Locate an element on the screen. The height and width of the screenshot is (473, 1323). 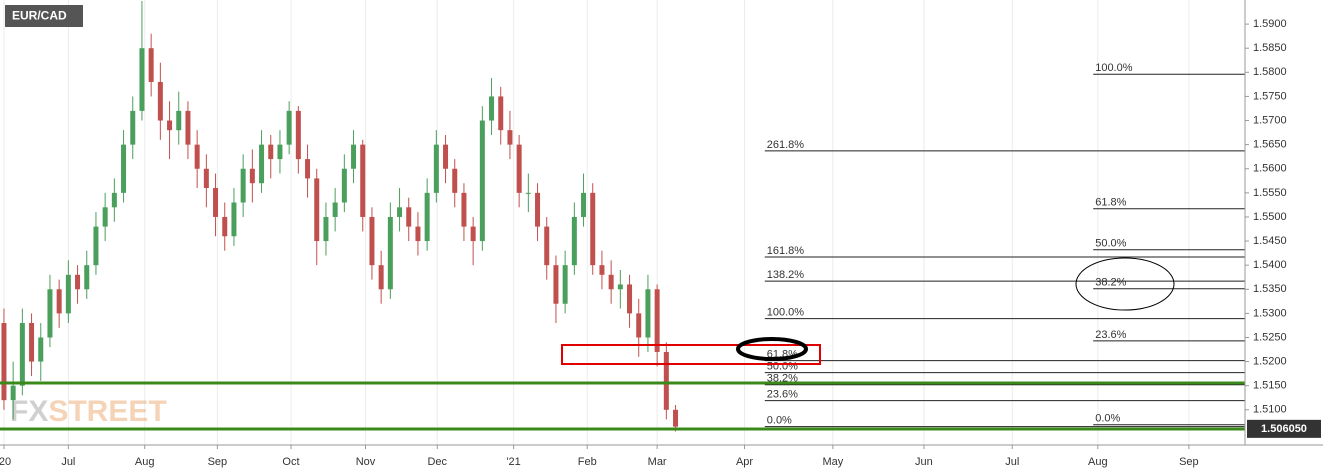
x-tick-label: Apr is located at coordinates (744, 462).